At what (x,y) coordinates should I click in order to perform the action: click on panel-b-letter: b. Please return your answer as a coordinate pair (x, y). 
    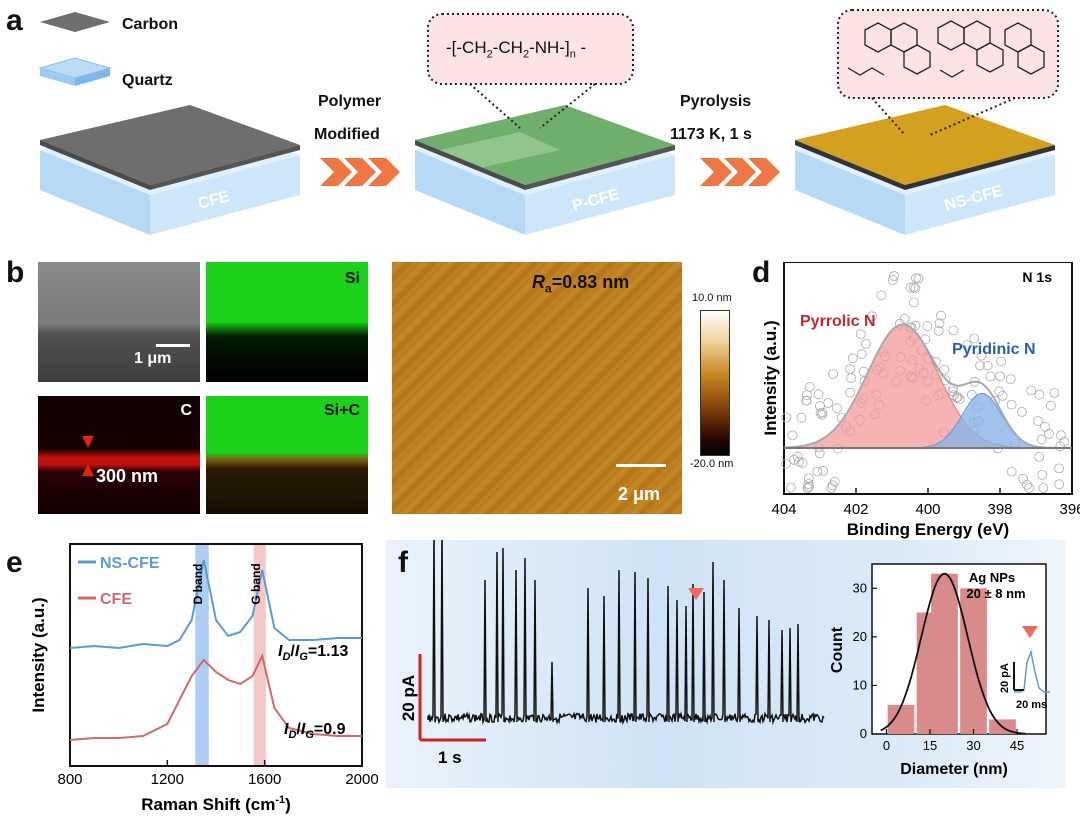
    Looking at the image, I should click on (15, 272).